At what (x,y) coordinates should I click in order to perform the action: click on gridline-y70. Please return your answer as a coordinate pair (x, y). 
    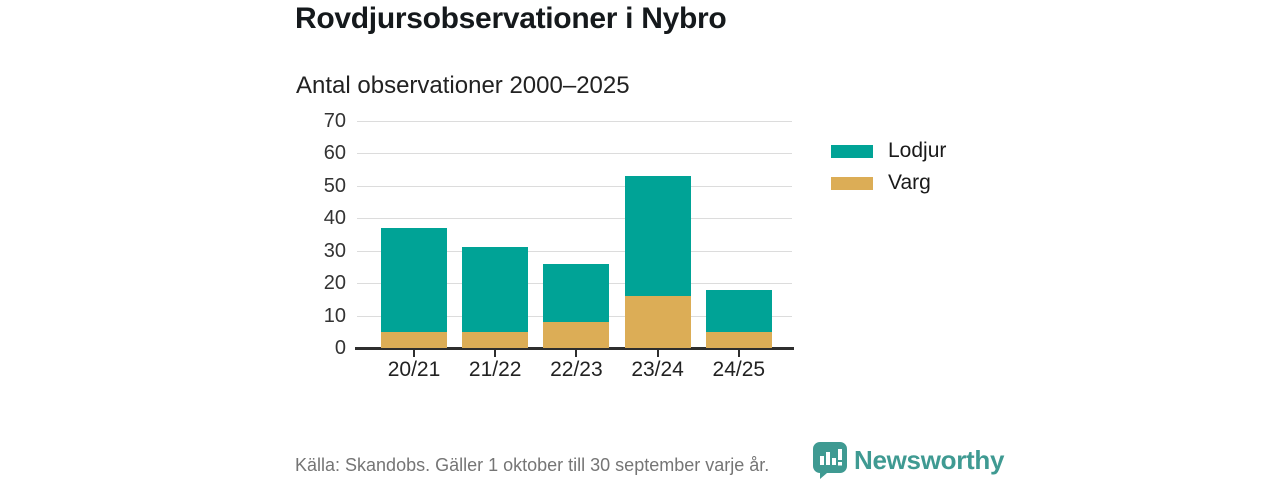
    Looking at the image, I should click on (574, 121).